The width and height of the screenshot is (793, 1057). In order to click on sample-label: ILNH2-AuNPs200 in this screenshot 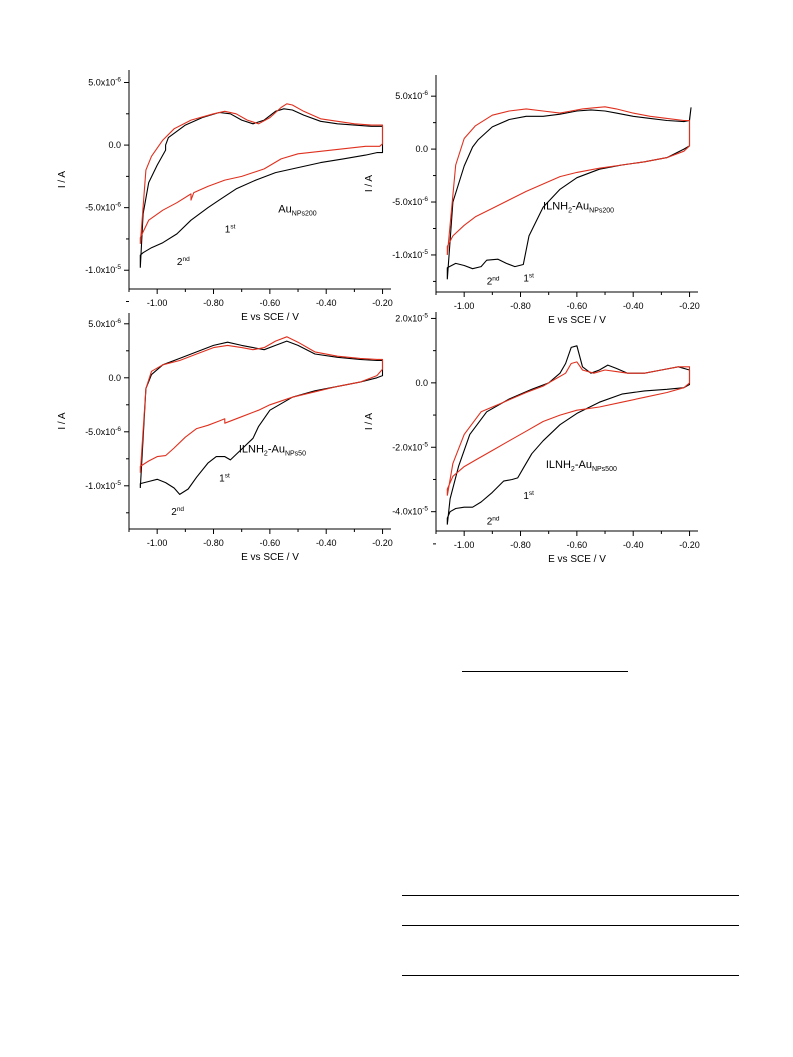, I will do `click(578, 207)`.